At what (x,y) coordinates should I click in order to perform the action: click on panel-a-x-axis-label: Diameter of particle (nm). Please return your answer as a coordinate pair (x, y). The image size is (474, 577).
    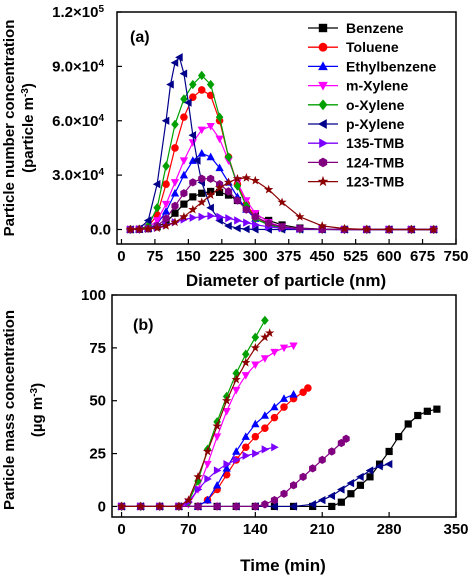
    Looking at the image, I should click on (286, 280).